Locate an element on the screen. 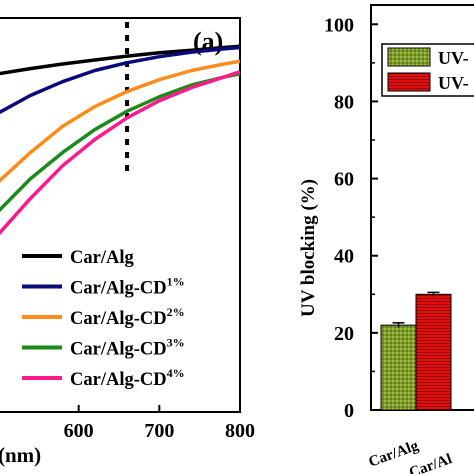 Image resolution: width=474 pixels, height=474 pixels. panel-a-x-axis-label: (nm) is located at coordinates (20, 455).